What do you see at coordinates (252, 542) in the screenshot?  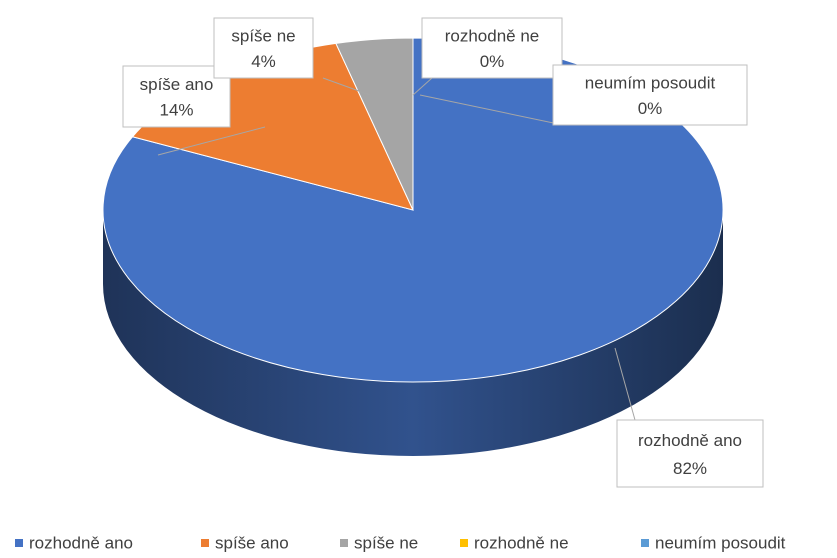 I see `legend-label: spíše ano` at bounding box center [252, 542].